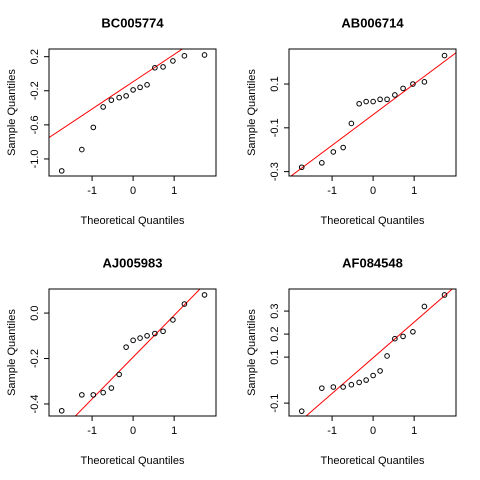 The image size is (480, 480). I want to click on y-tick-label: -0.3, so click(275, 171).